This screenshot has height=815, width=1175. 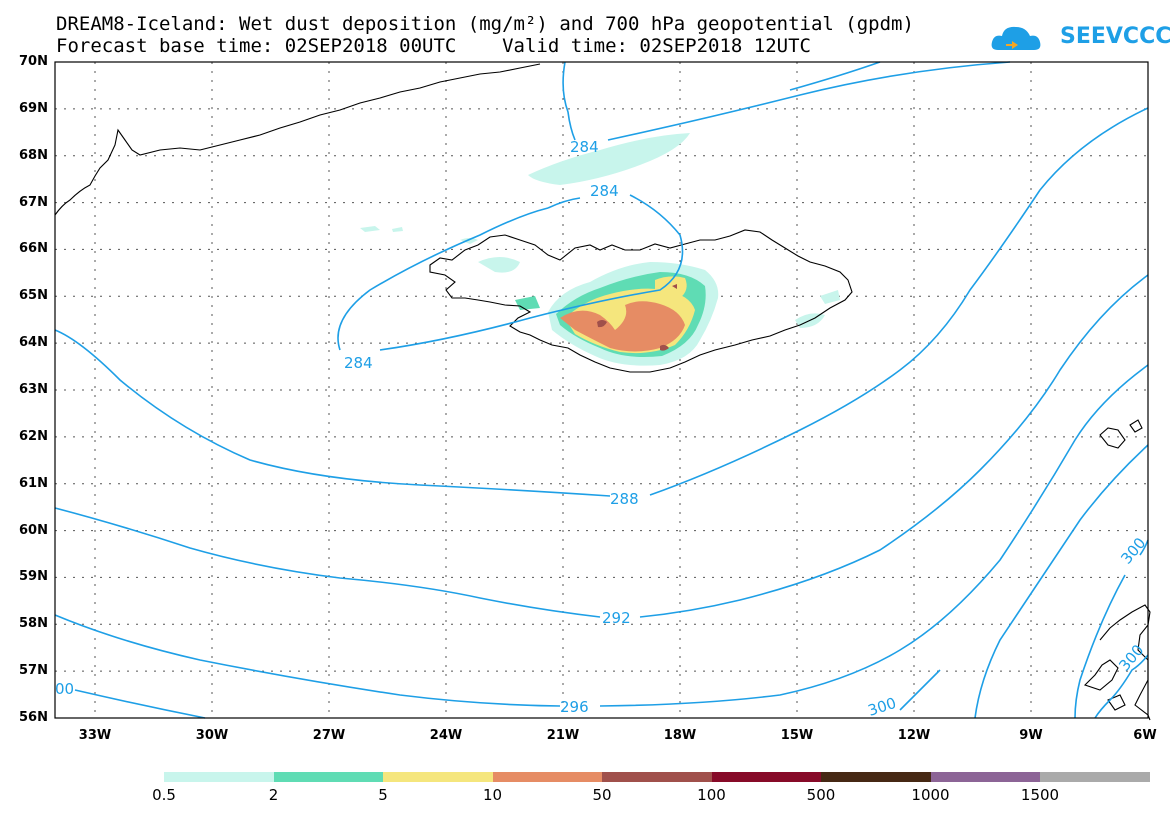 I want to click on longitude-label: 9W, so click(x=1031, y=735).